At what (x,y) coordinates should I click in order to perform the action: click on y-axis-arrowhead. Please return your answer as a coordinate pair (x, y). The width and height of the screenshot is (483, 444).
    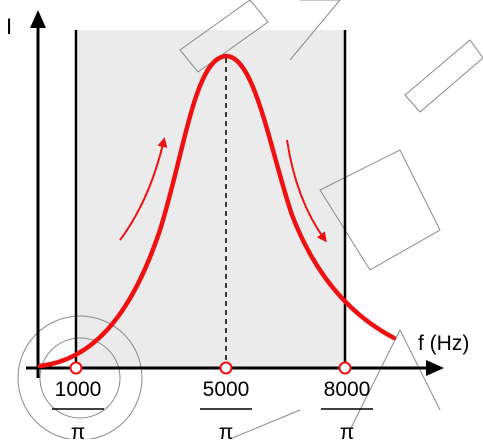
    Looking at the image, I should click on (38, 19).